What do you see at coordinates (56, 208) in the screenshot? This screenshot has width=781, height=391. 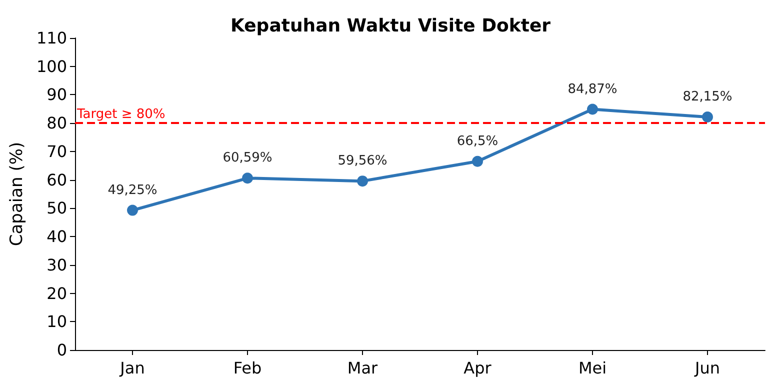 I see `y-tick-label: 50` at bounding box center [56, 208].